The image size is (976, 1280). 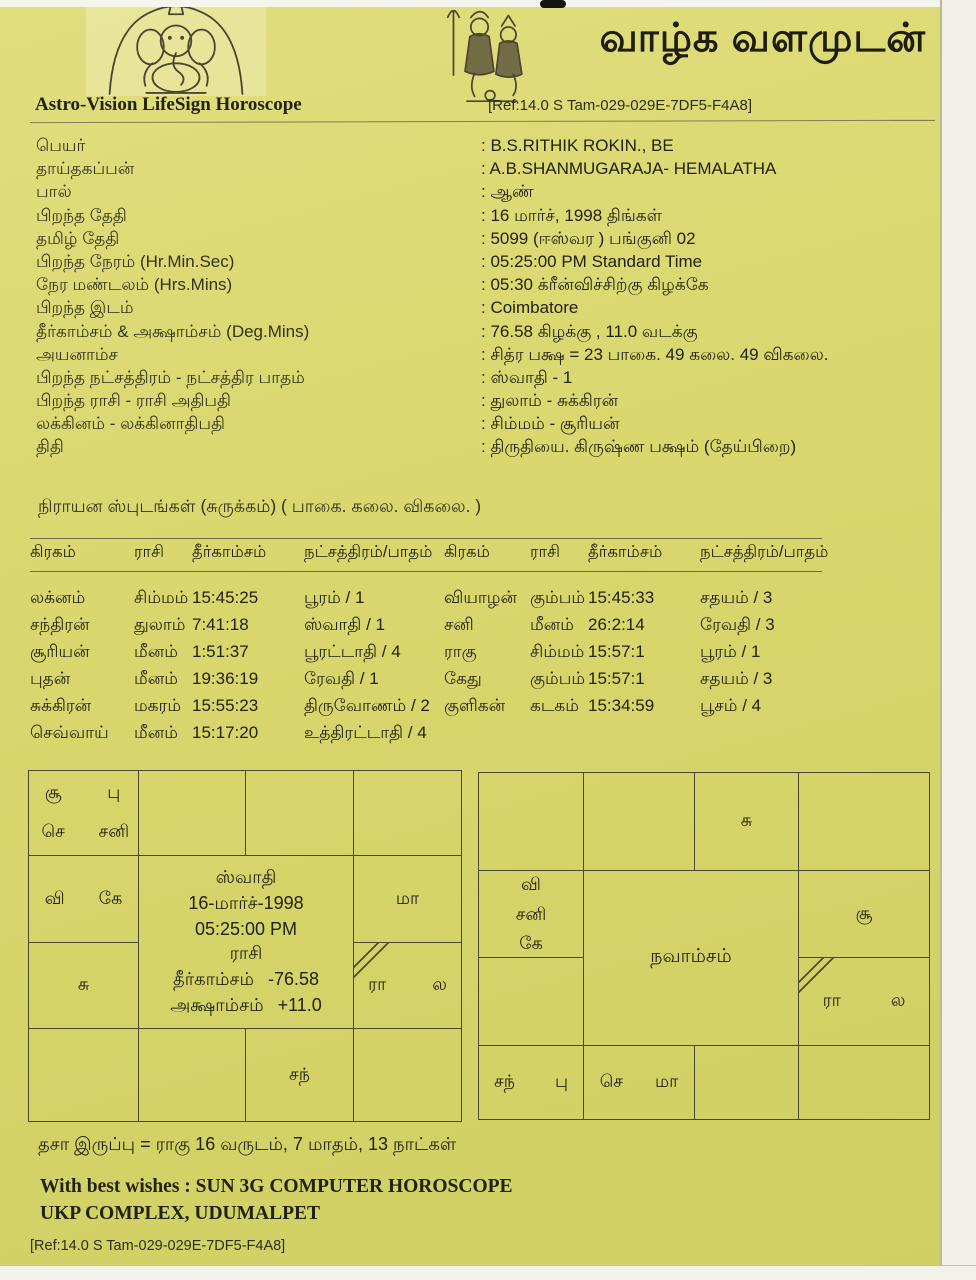 I want to click on planet-abbr: ரா, so click(x=377, y=984).